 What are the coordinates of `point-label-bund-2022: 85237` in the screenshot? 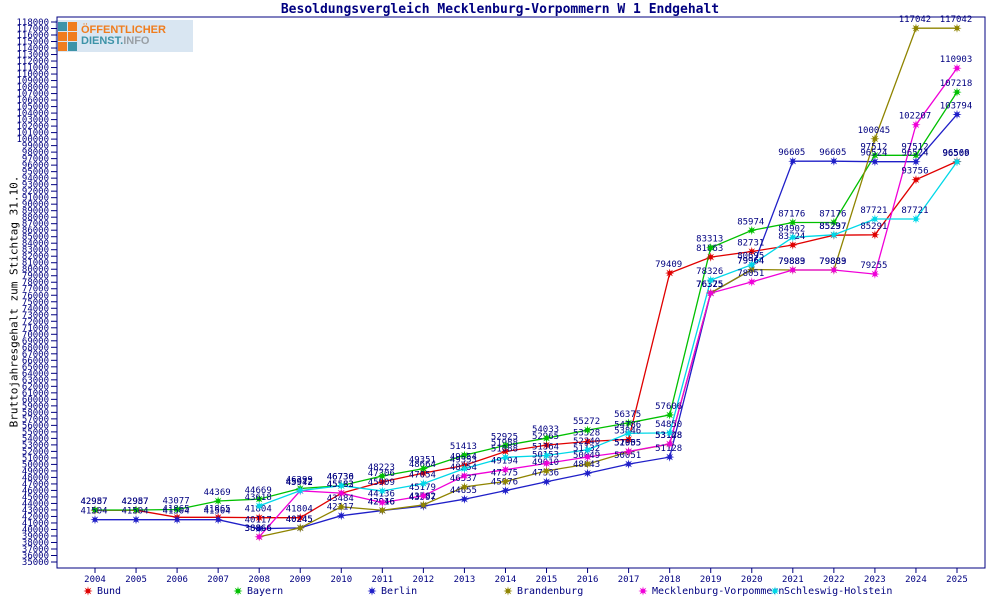 It's located at (832, 227).